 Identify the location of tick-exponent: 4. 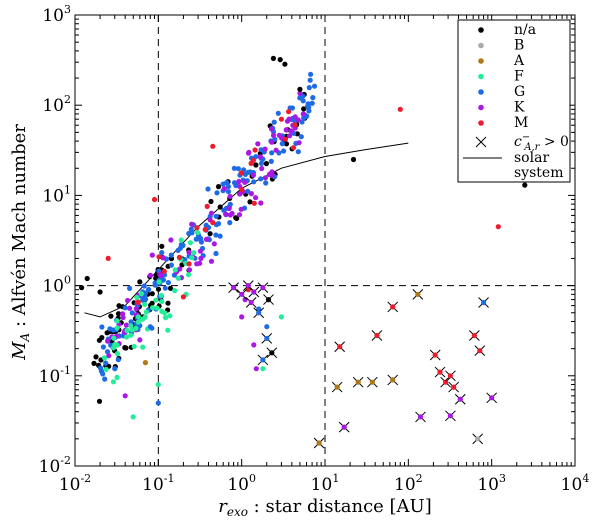
(585, 478).